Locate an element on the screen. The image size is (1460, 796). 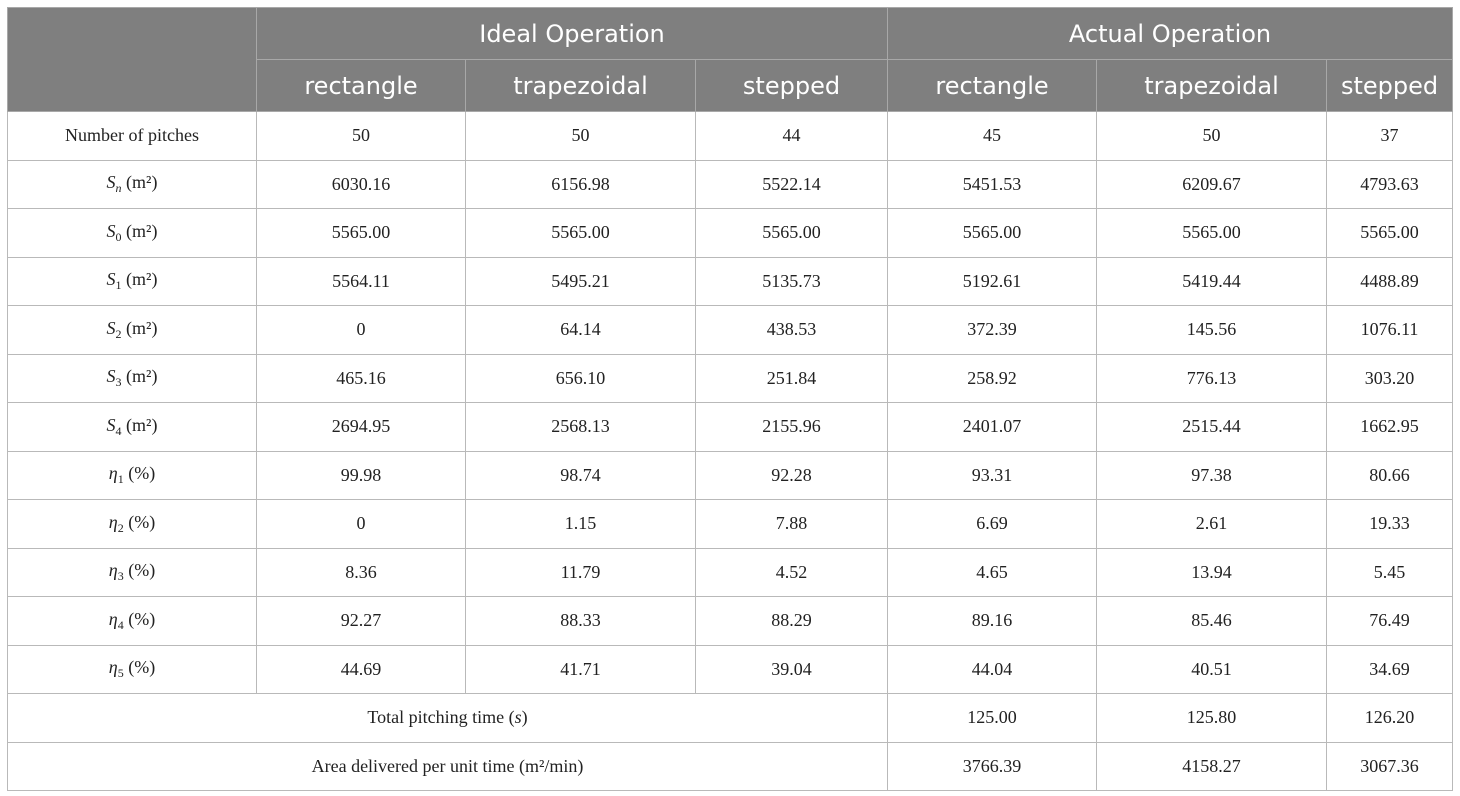
row-symbol-subscript: n is located at coordinates (118, 188).